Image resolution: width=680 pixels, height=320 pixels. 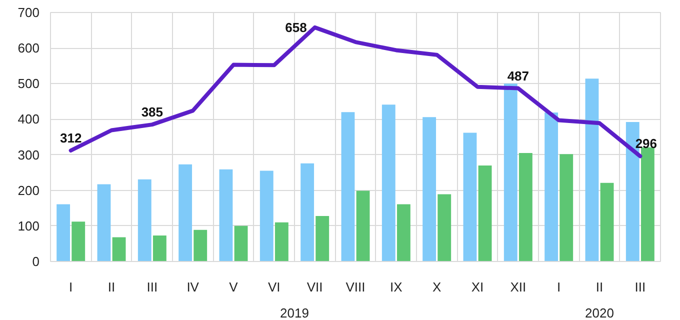 What do you see at coordinates (29, 154) in the screenshot?
I see `y-tick-label: 300` at bounding box center [29, 154].